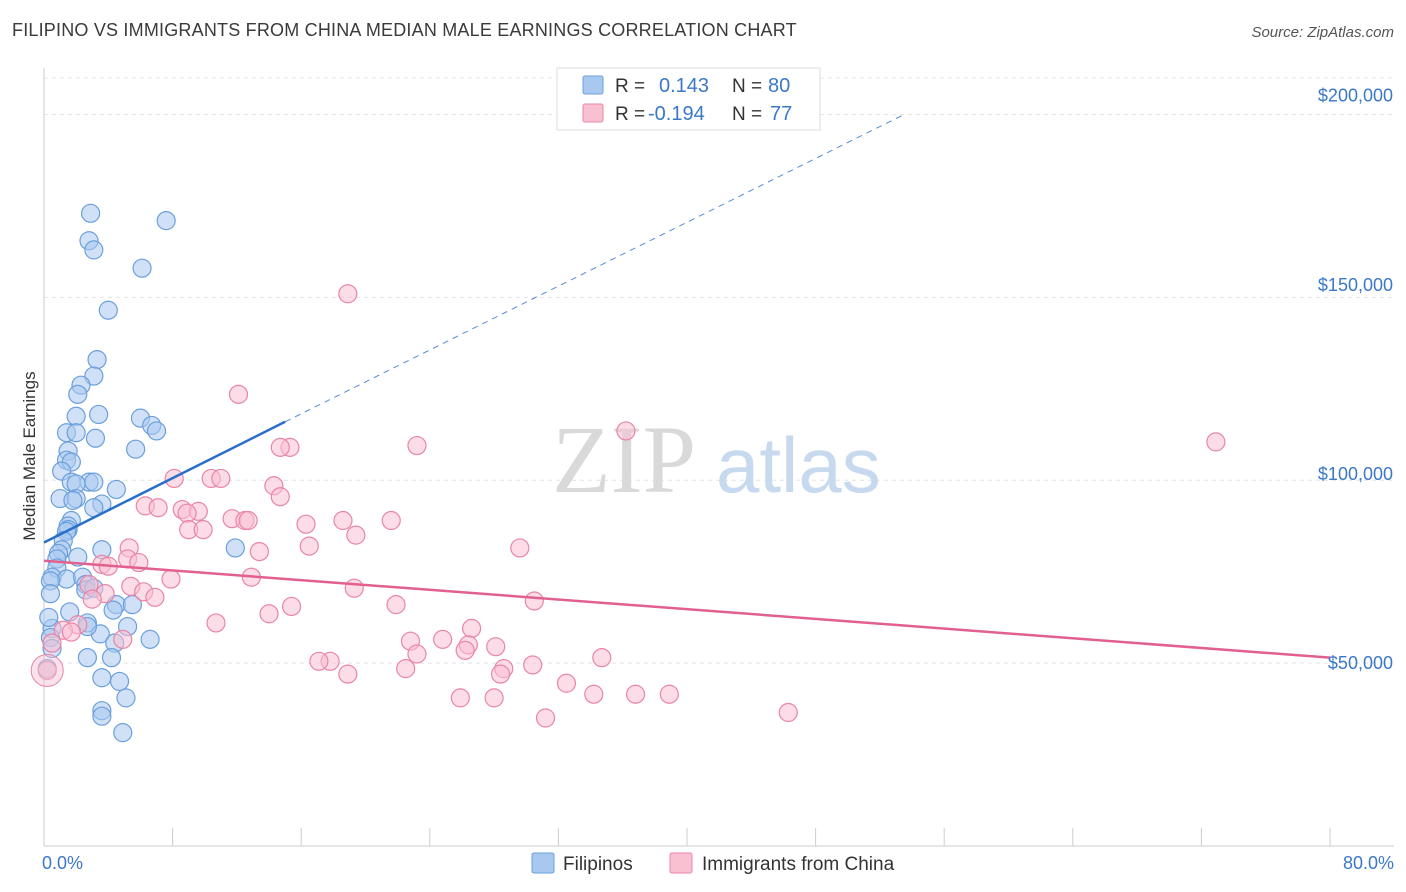  What do you see at coordinates (688, 99) in the screenshot?
I see `legend: R = 0.143 N = 80 R = -0.194 N = 77` at bounding box center [688, 99].